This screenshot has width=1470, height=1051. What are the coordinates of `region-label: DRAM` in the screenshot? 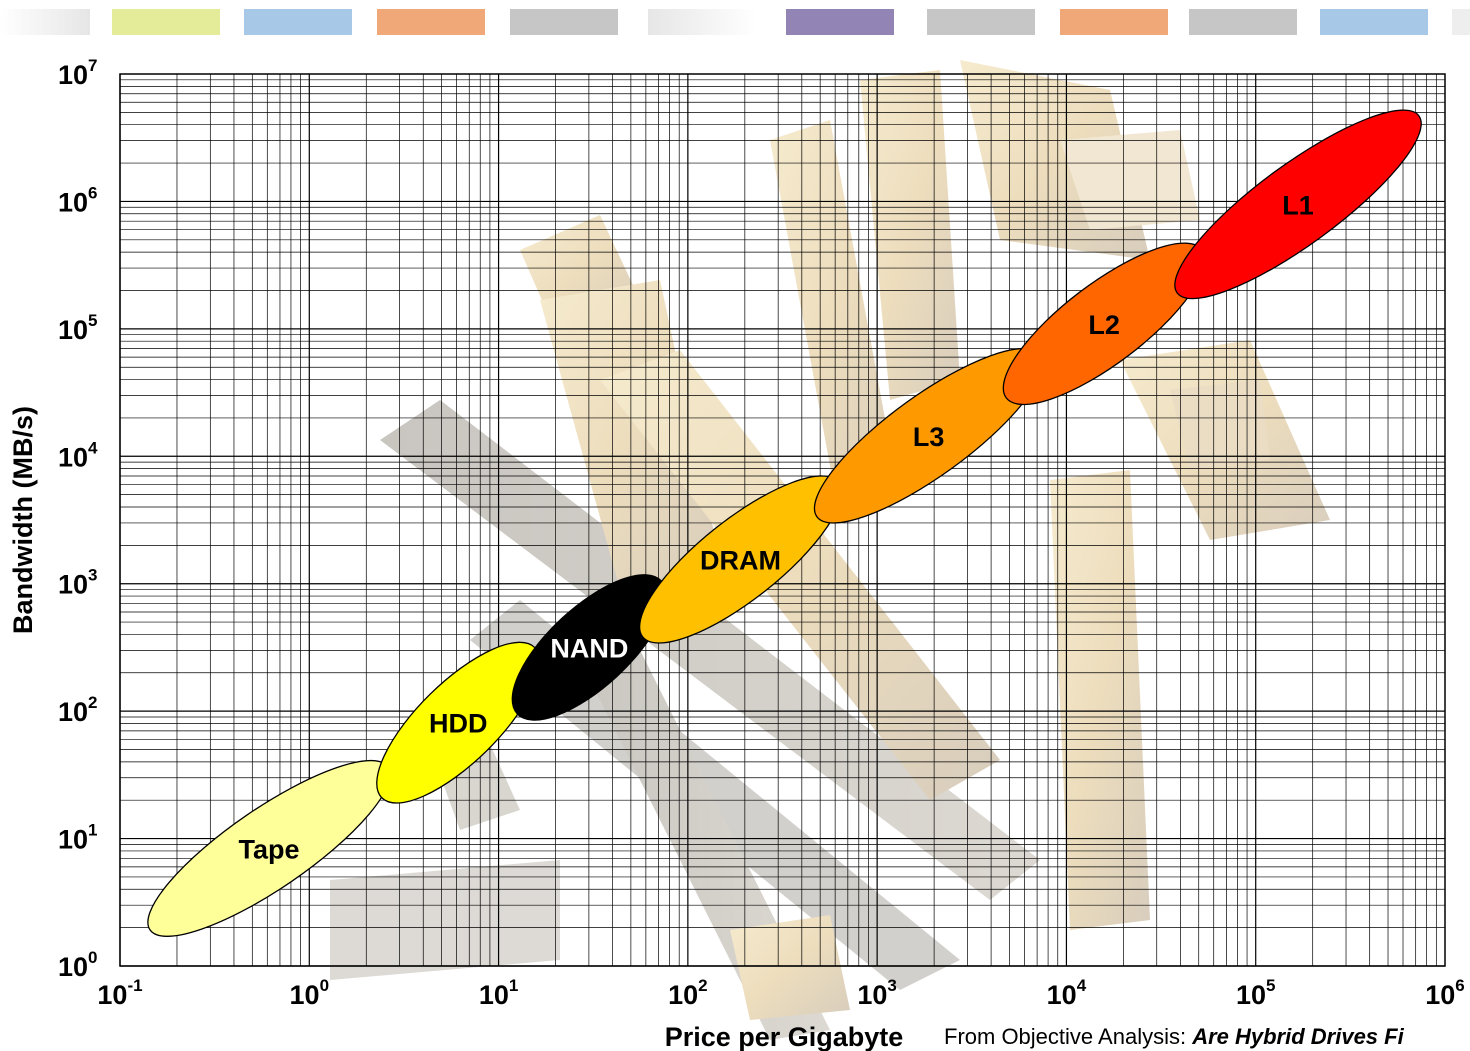 It's located at (740, 560).